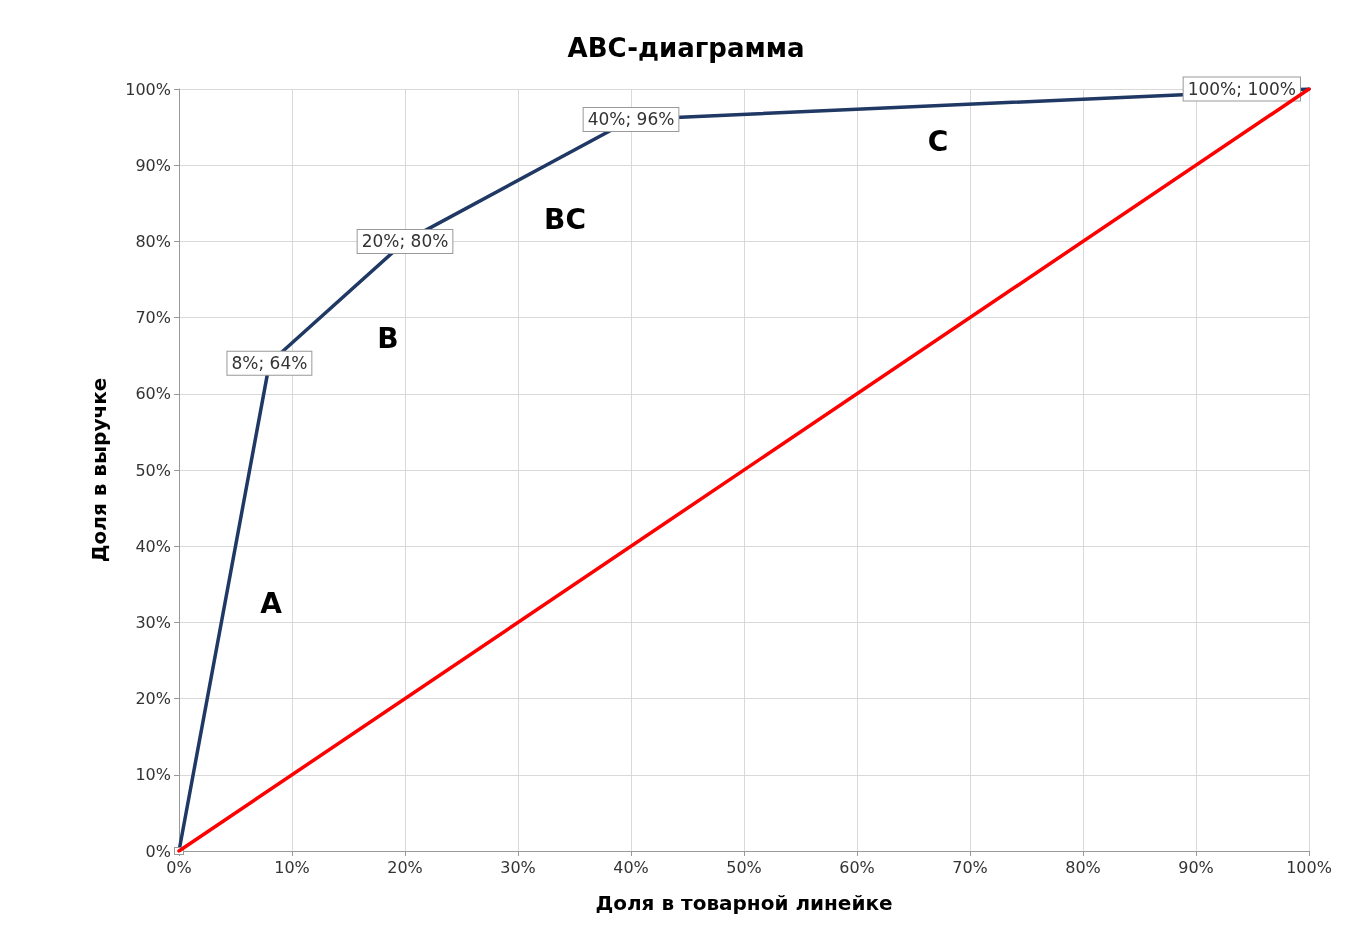 The height and width of the screenshot is (951, 1372). Describe the element at coordinates (631, 119) in the screenshot. I see `data-label: 40%; 96%` at that location.